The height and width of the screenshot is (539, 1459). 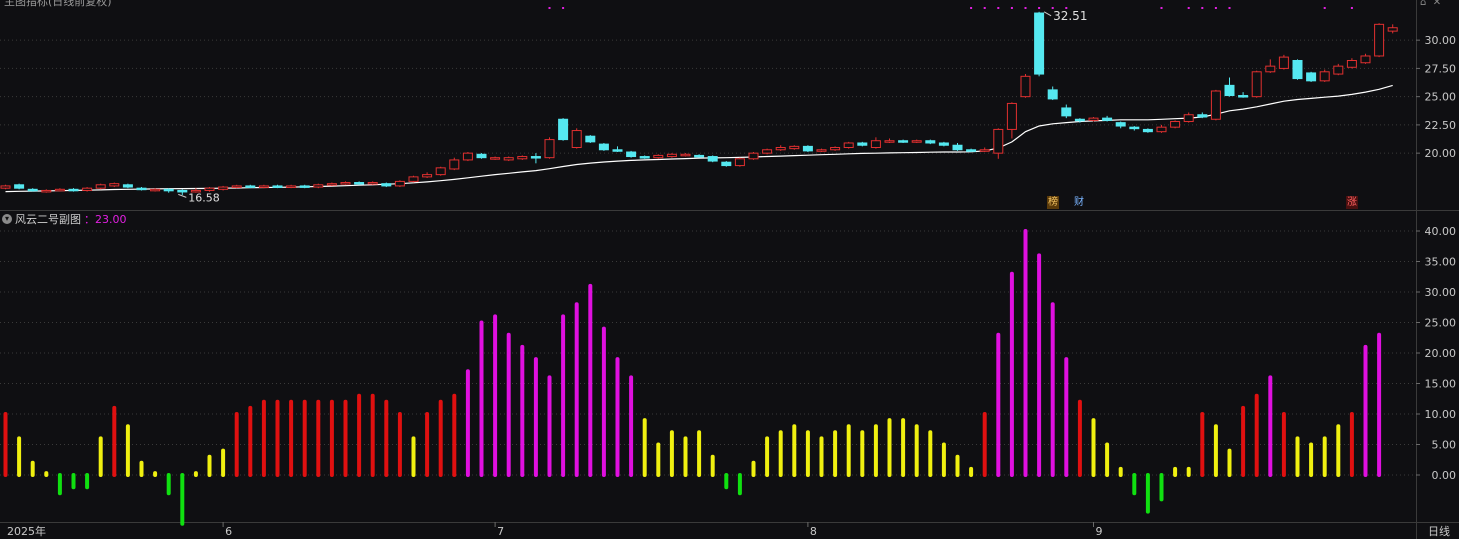 What do you see at coordinates (1441, 125) in the screenshot?
I see `price-tick-label: 22.50` at bounding box center [1441, 125].